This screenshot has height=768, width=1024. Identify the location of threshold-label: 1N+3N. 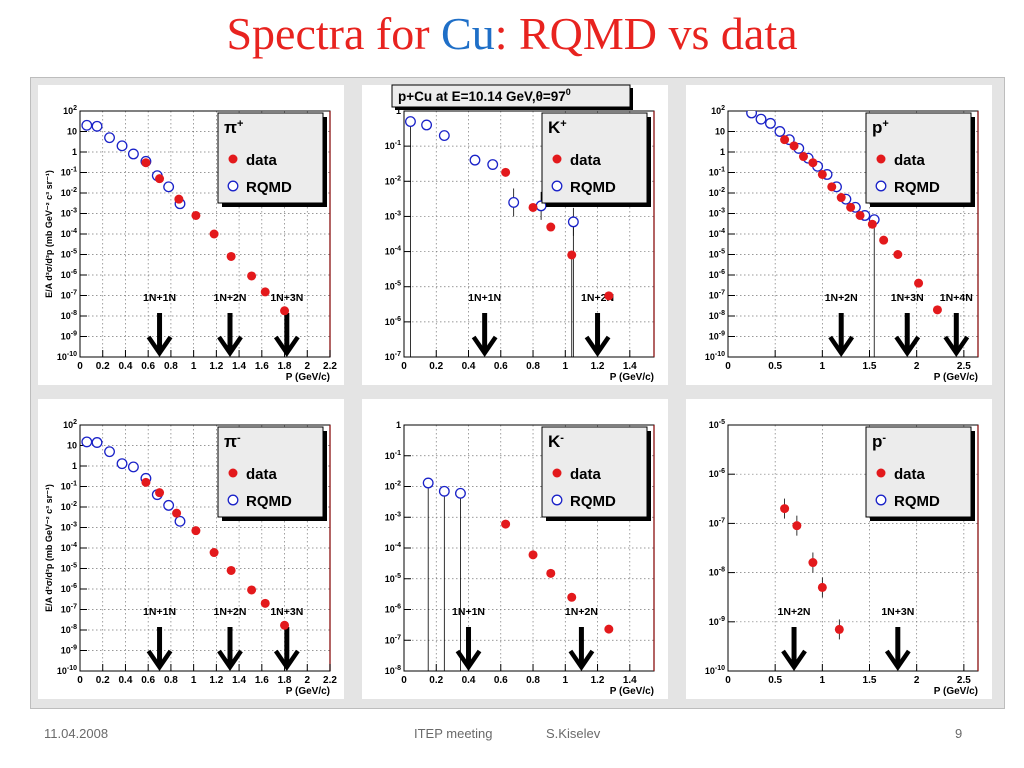
(907, 298).